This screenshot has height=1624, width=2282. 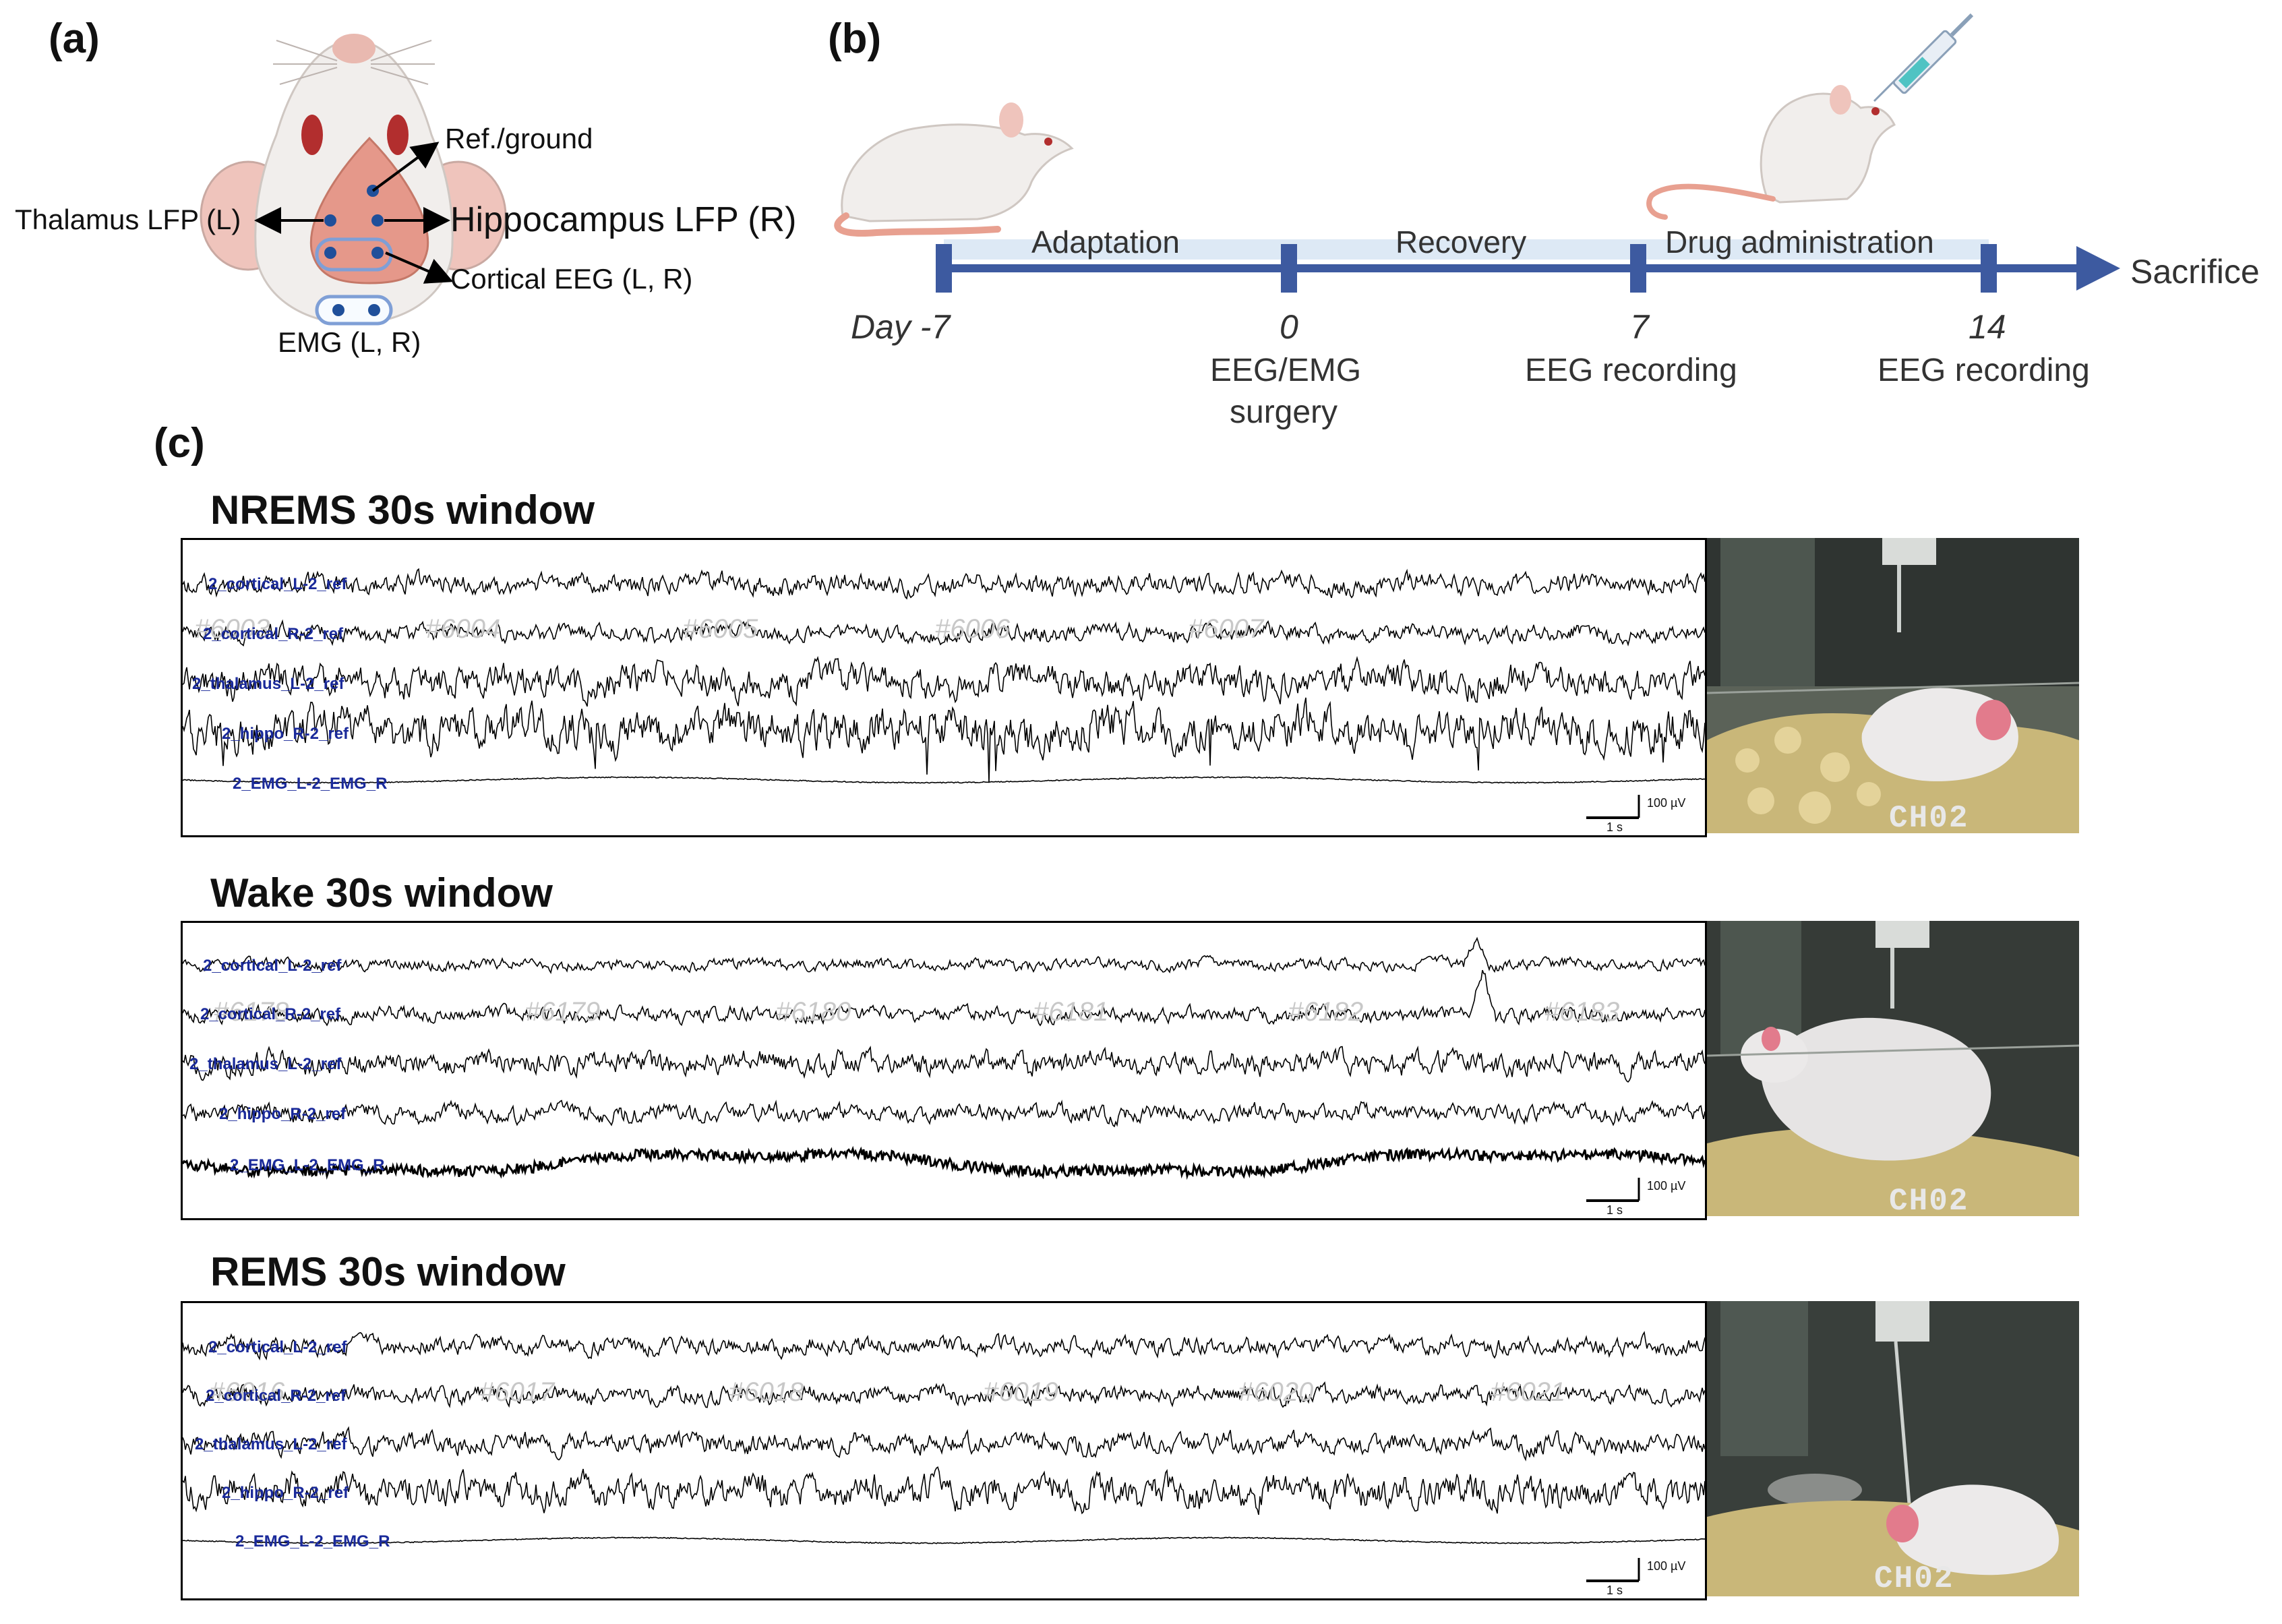 I want to click on electrode-cortical-l, so click(x=330, y=253).